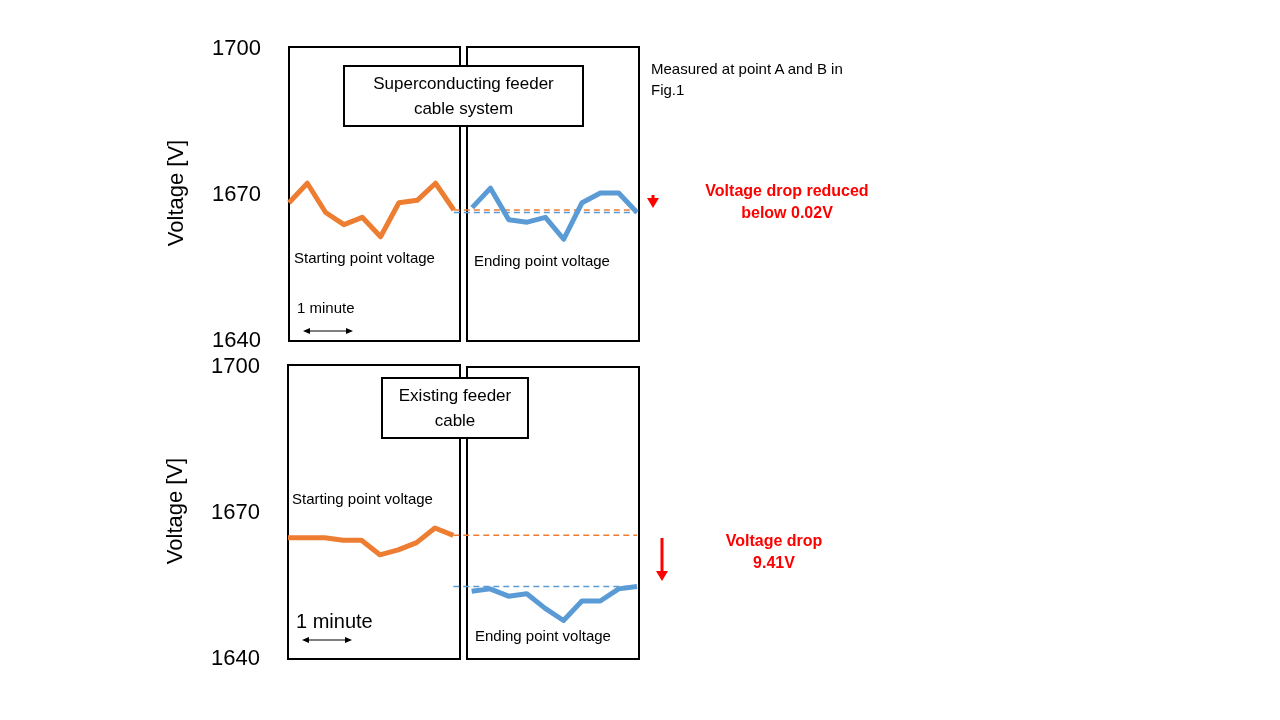 This screenshot has width=1280, height=720. I want to click on text: Voltage drop 9.41V, so click(774, 552).